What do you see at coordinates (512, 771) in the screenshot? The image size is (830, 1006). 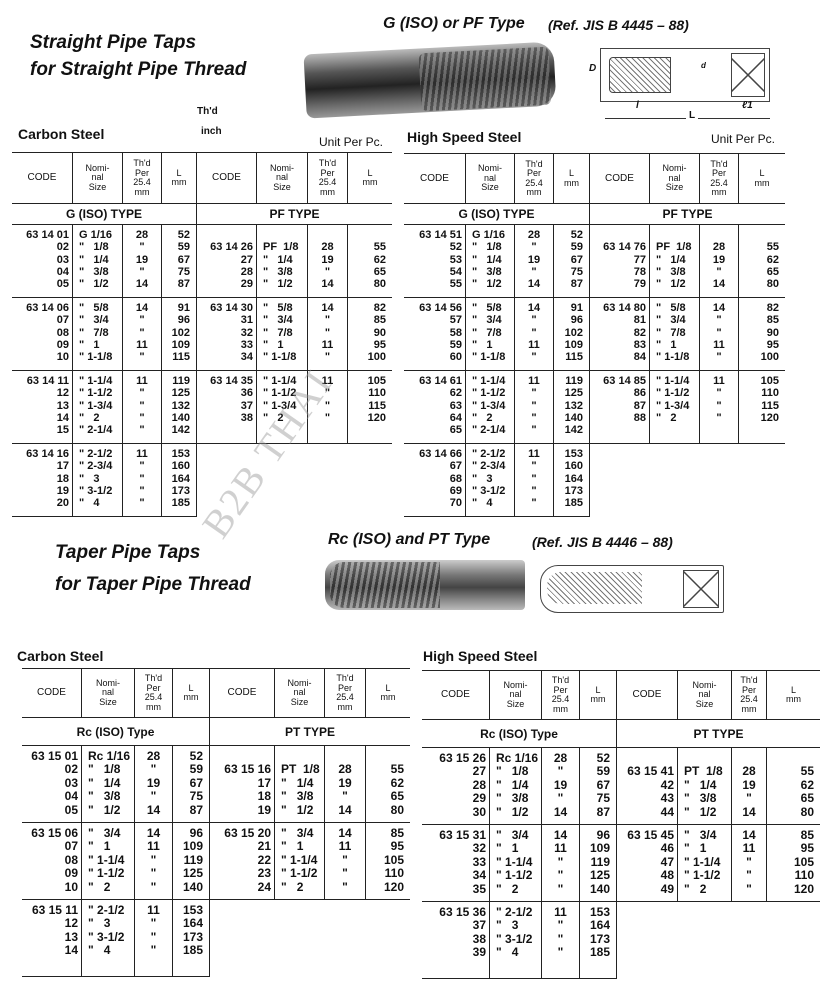 I see `cell-nominal-size: " 1/8` at bounding box center [512, 771].